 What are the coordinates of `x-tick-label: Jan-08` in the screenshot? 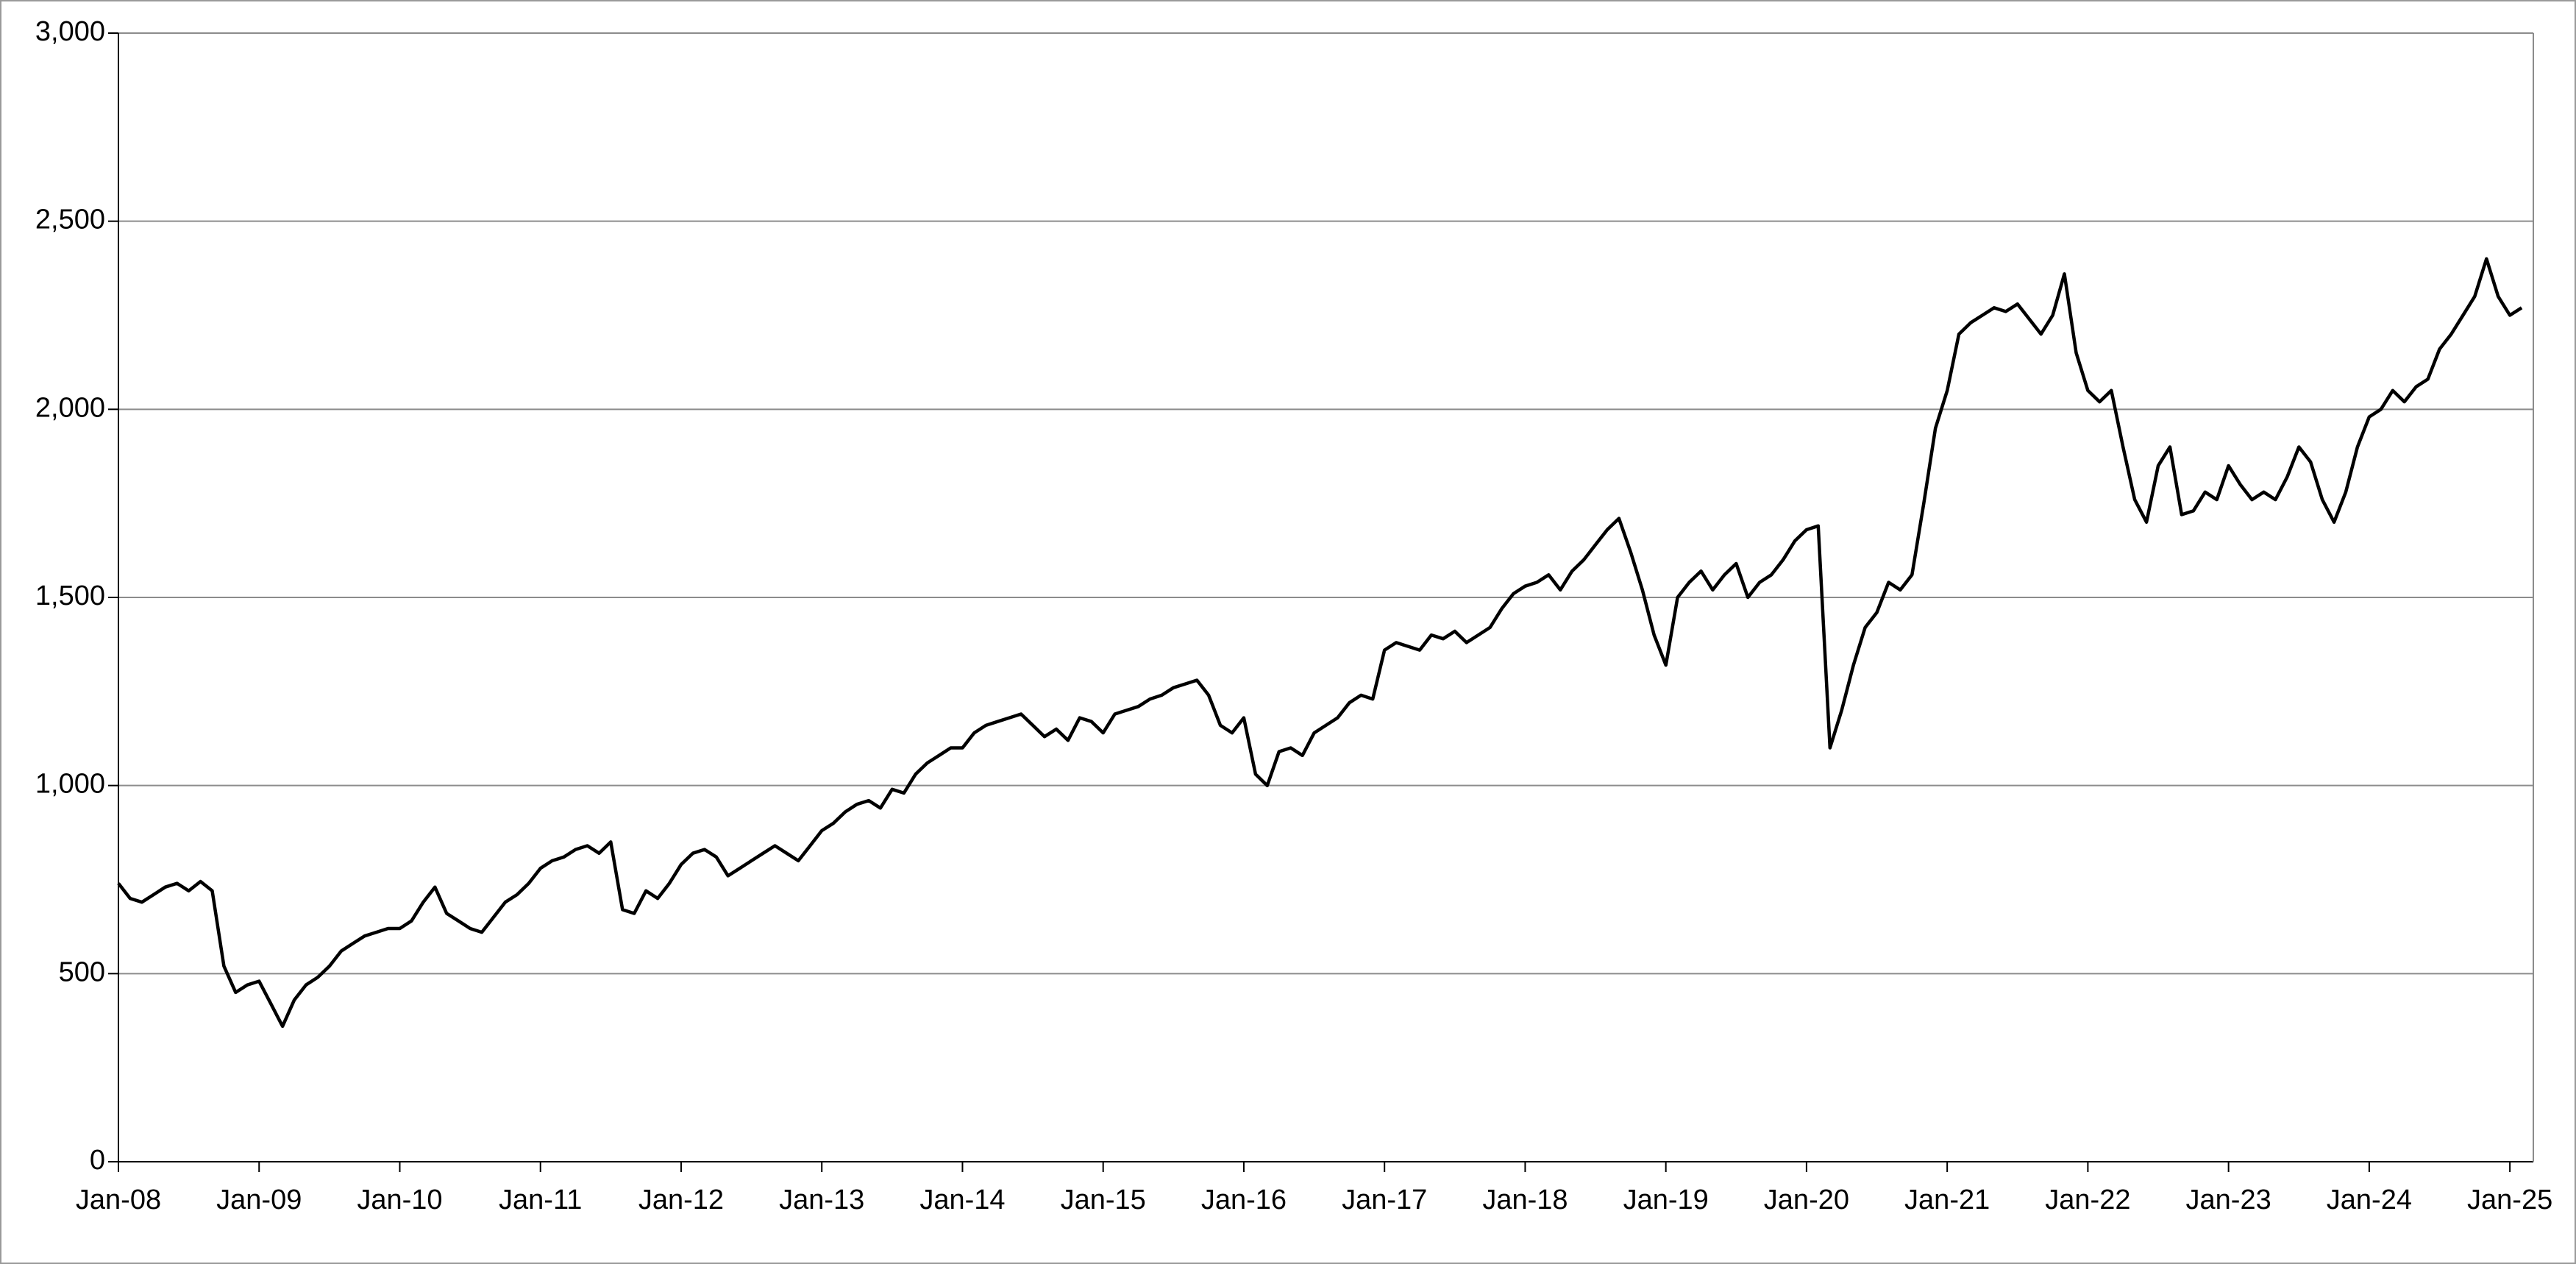 It's located at (118, 1200).